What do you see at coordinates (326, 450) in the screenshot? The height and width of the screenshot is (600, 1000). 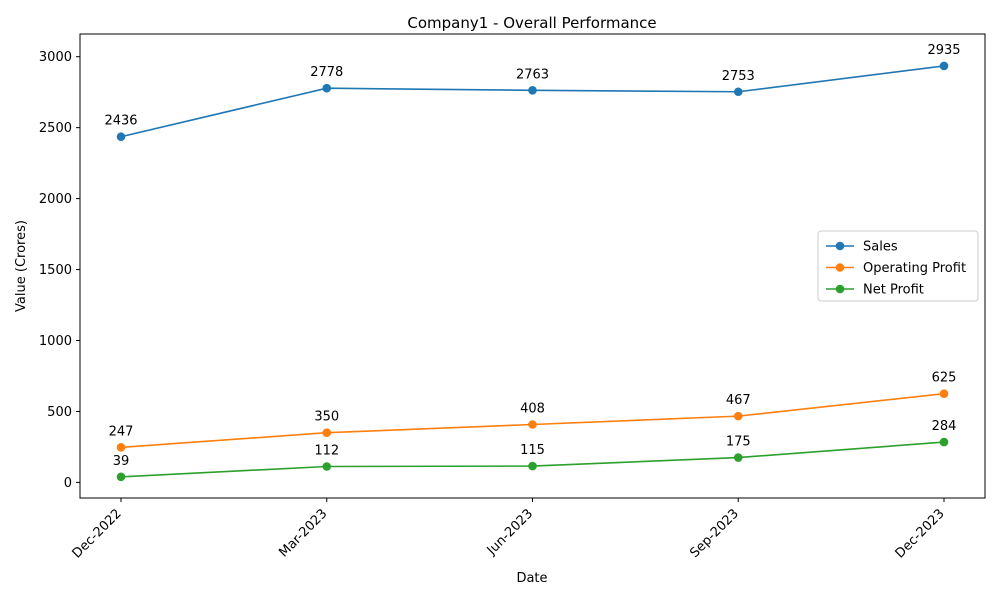 I see `data-label-net-profit: 112` at bounding box center [326, 450].